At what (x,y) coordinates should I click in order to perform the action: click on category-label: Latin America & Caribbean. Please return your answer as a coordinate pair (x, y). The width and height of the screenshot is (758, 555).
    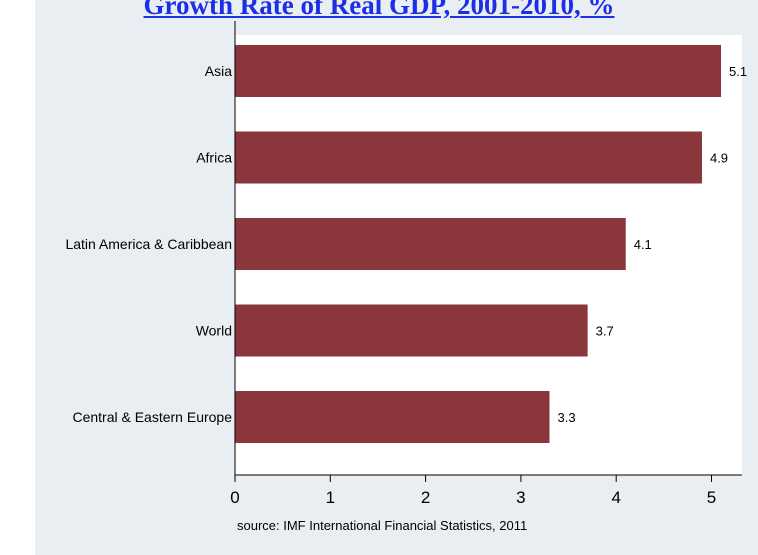
    Looking at the image, I should click on (148, 244).